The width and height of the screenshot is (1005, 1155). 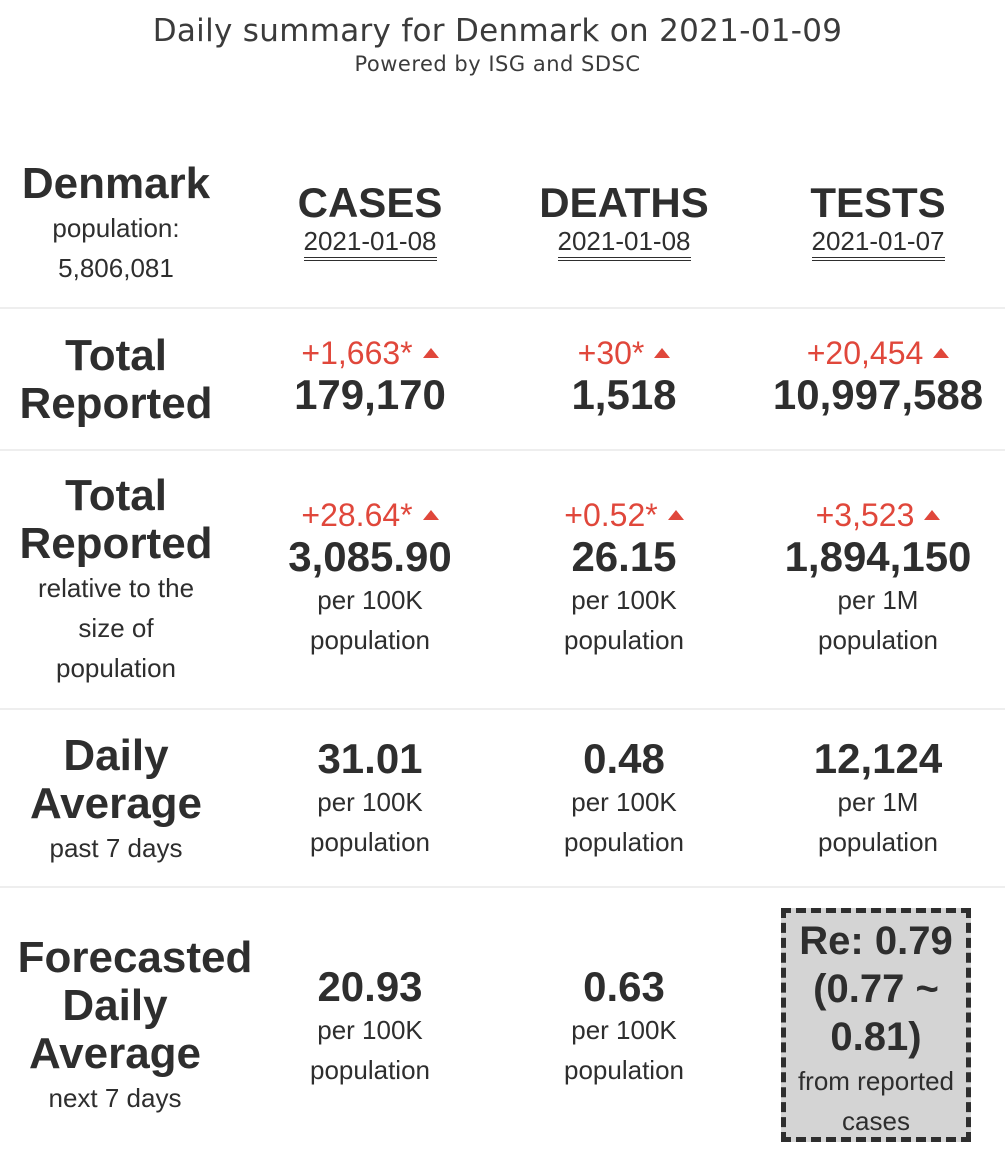 What do you see at coordinates (116, 668) in the screenshot?
I see `row-sublabel: population` at bounding box center [116, 668].